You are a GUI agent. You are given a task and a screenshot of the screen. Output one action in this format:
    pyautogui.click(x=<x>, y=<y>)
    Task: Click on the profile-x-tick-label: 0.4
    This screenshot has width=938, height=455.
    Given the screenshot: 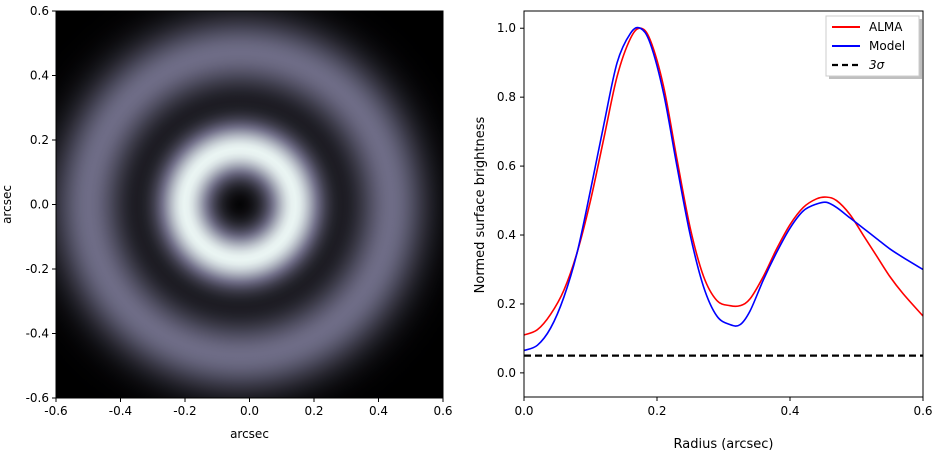 What is the action you would take?
    pyautogui.click(x=789, y=411)
    